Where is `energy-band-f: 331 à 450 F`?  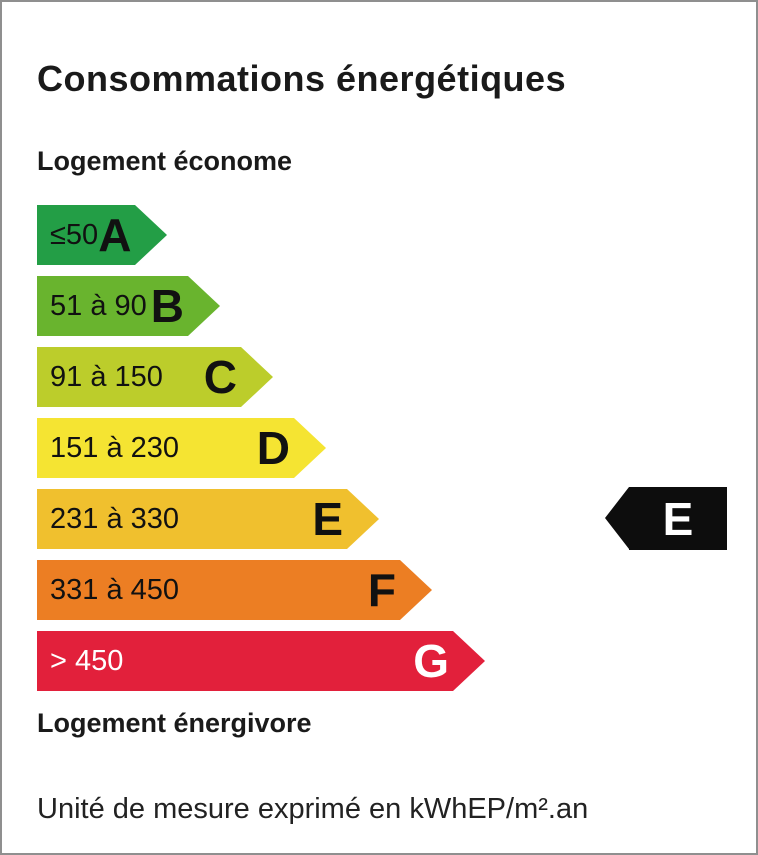 energy-band-f: 331 à 450 F is located at coordinates (261, 590).